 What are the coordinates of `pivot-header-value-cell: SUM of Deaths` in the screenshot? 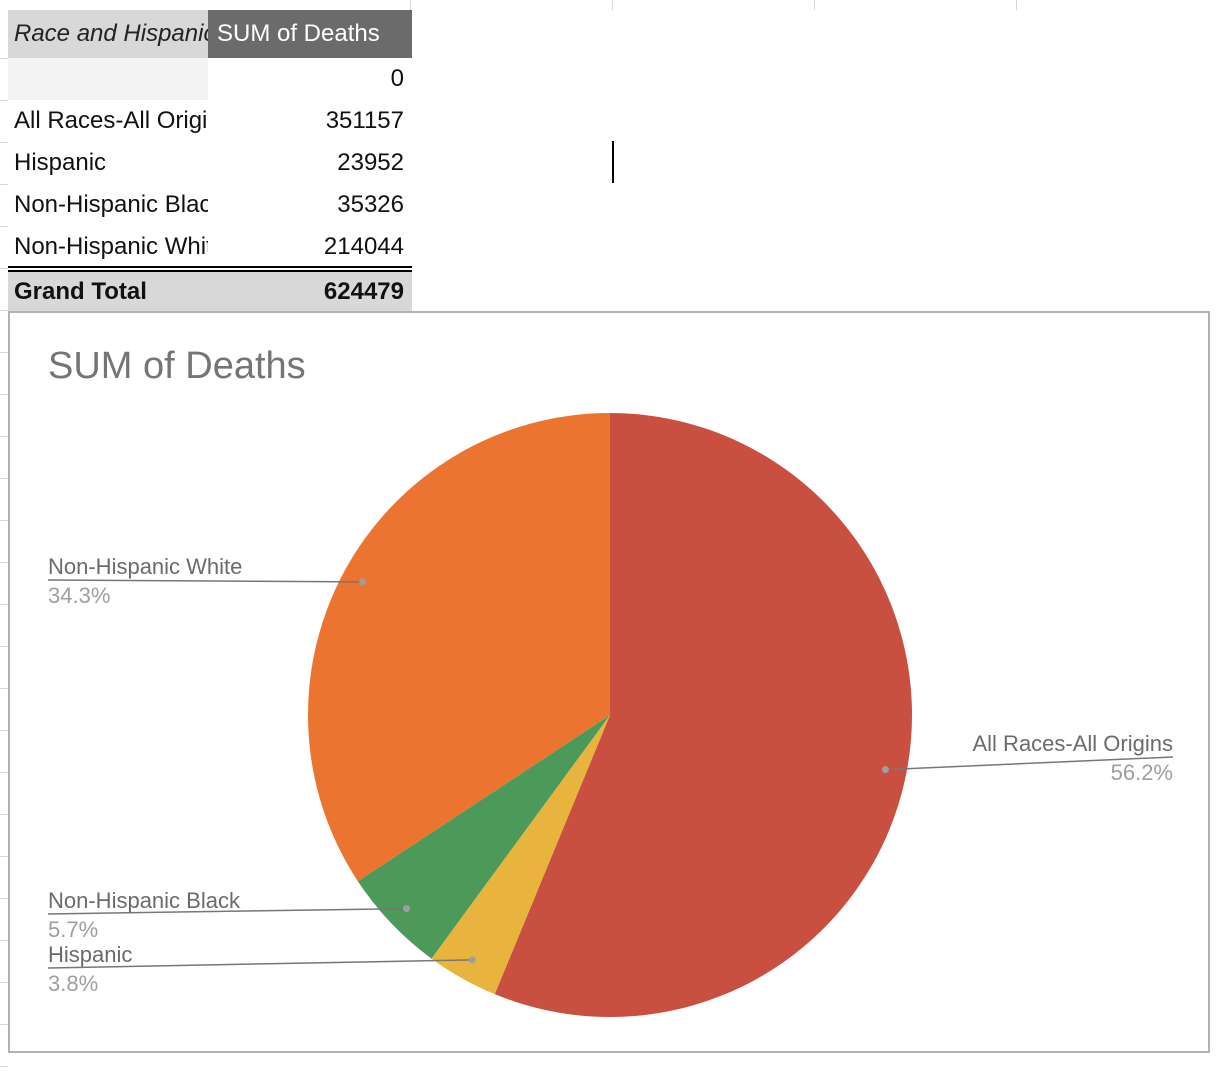 It's located at (310, 34).